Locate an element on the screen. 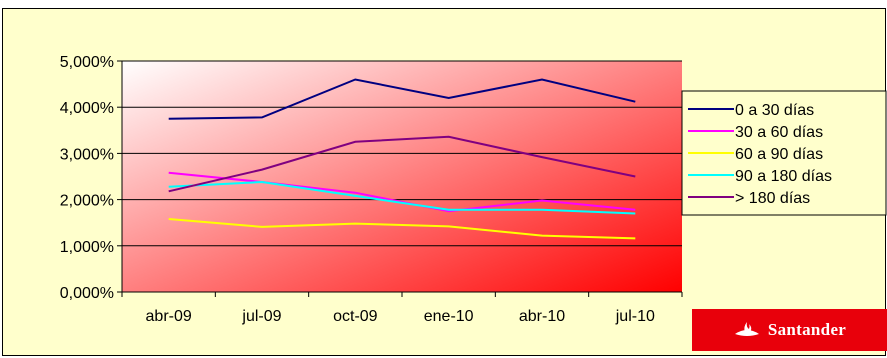 This screenshot has width=887, height=358. santander-logo: Santander is located at coordinates (789, 330).